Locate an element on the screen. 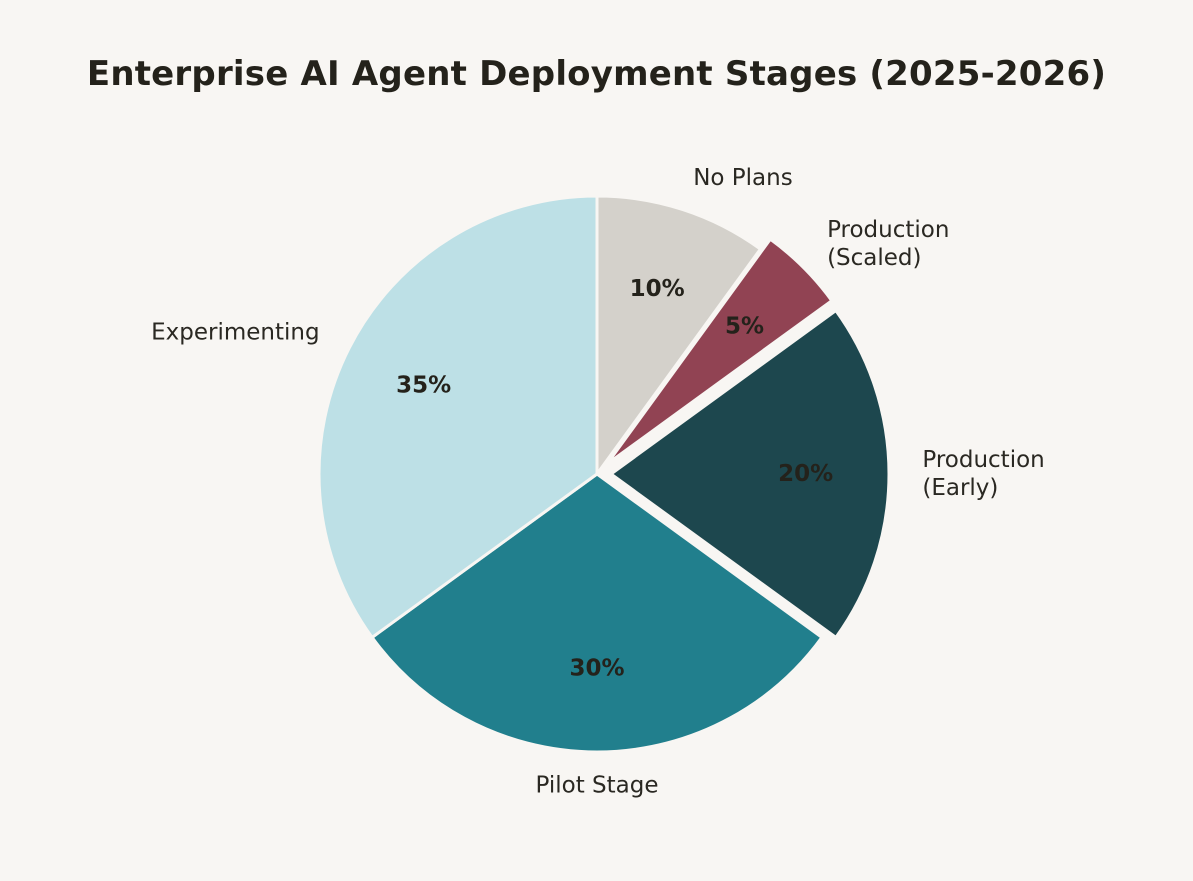  category-label-experimenting: Experimenting is located at coordinates (235, 333).